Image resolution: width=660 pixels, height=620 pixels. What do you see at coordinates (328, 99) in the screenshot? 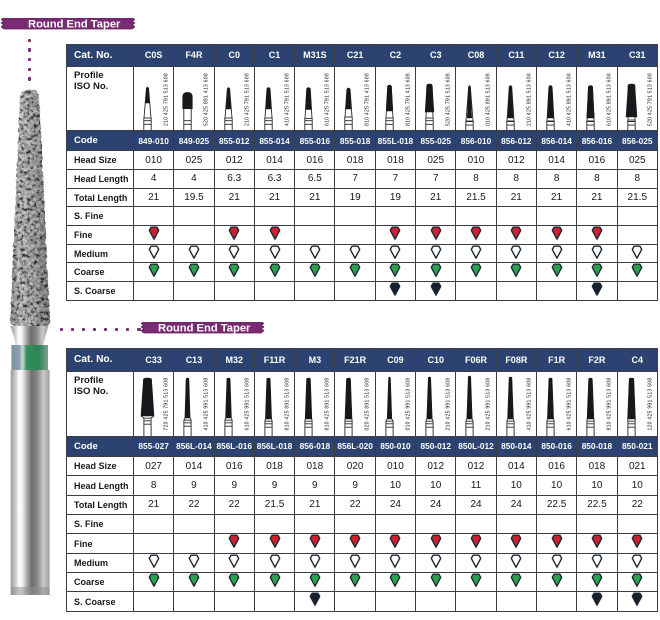
I see `svg-text: 610 425 791 513 608` at bounding box center [328, 99].